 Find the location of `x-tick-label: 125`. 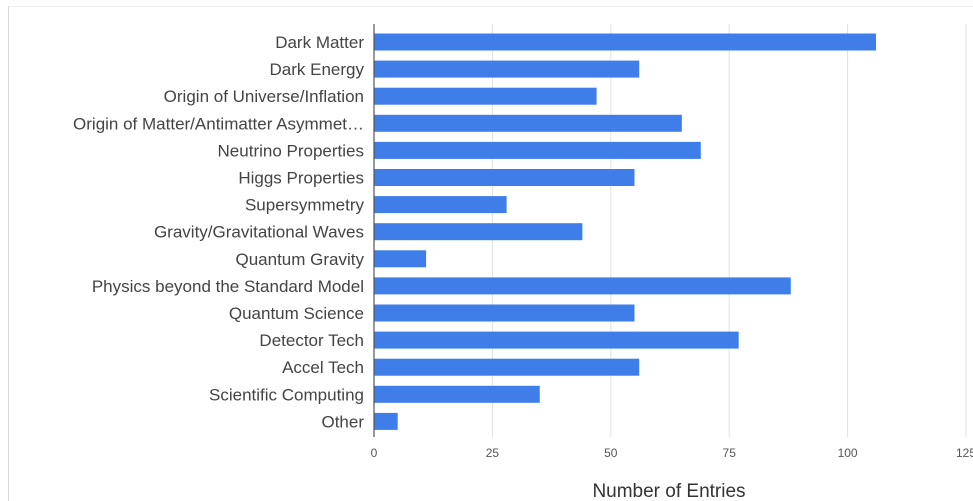

x-tick-label: 125 is located at coordinates (964, 453).